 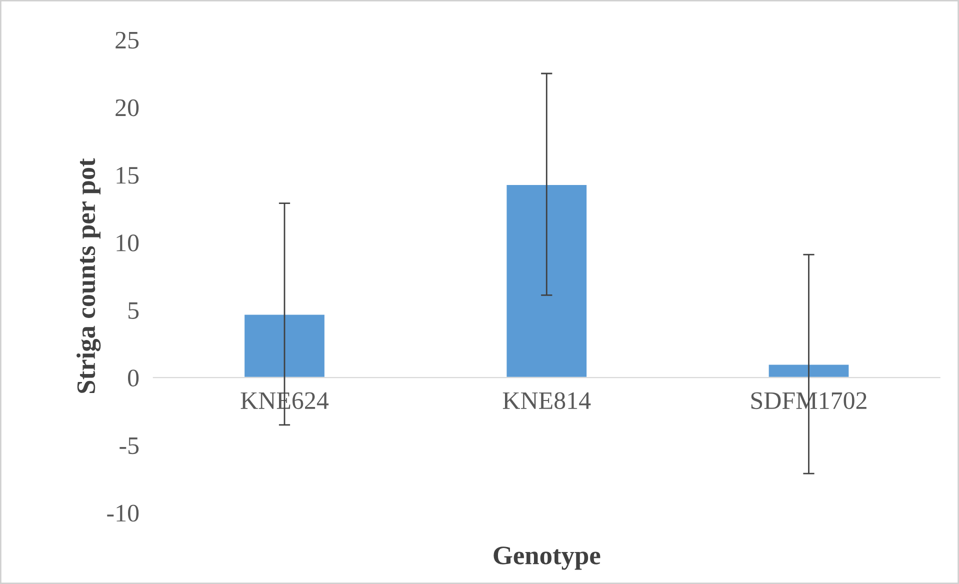 I want to click on x-axis-title: Genotype, so click(x=547, y=558).